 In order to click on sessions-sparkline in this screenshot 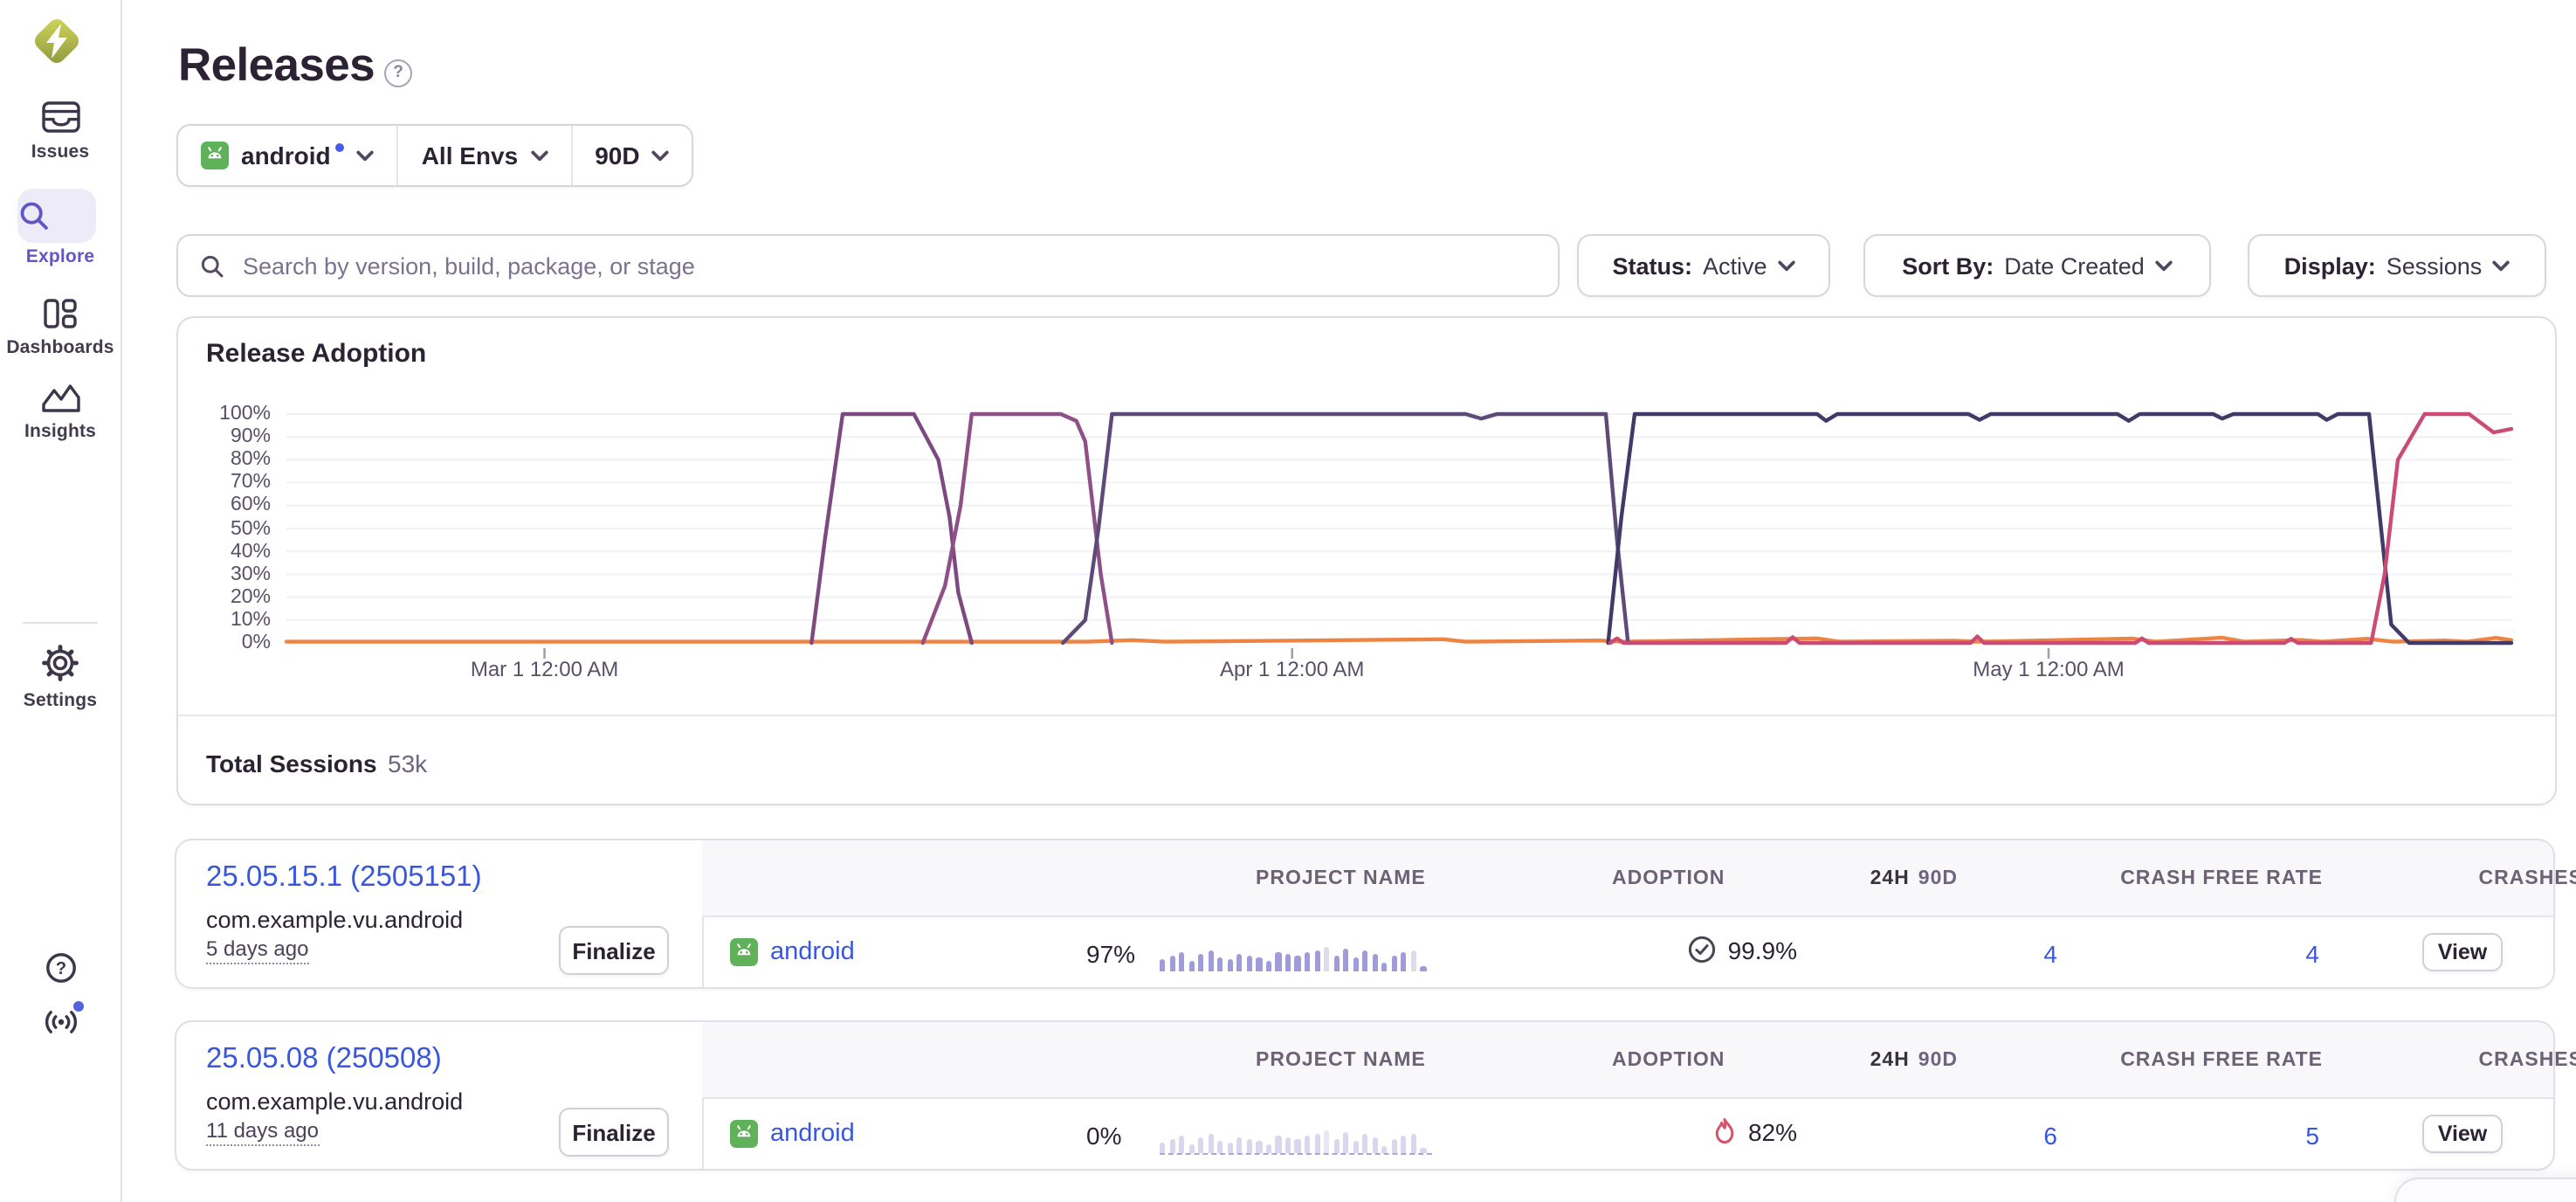, I will do `click(1296, 1142)`.